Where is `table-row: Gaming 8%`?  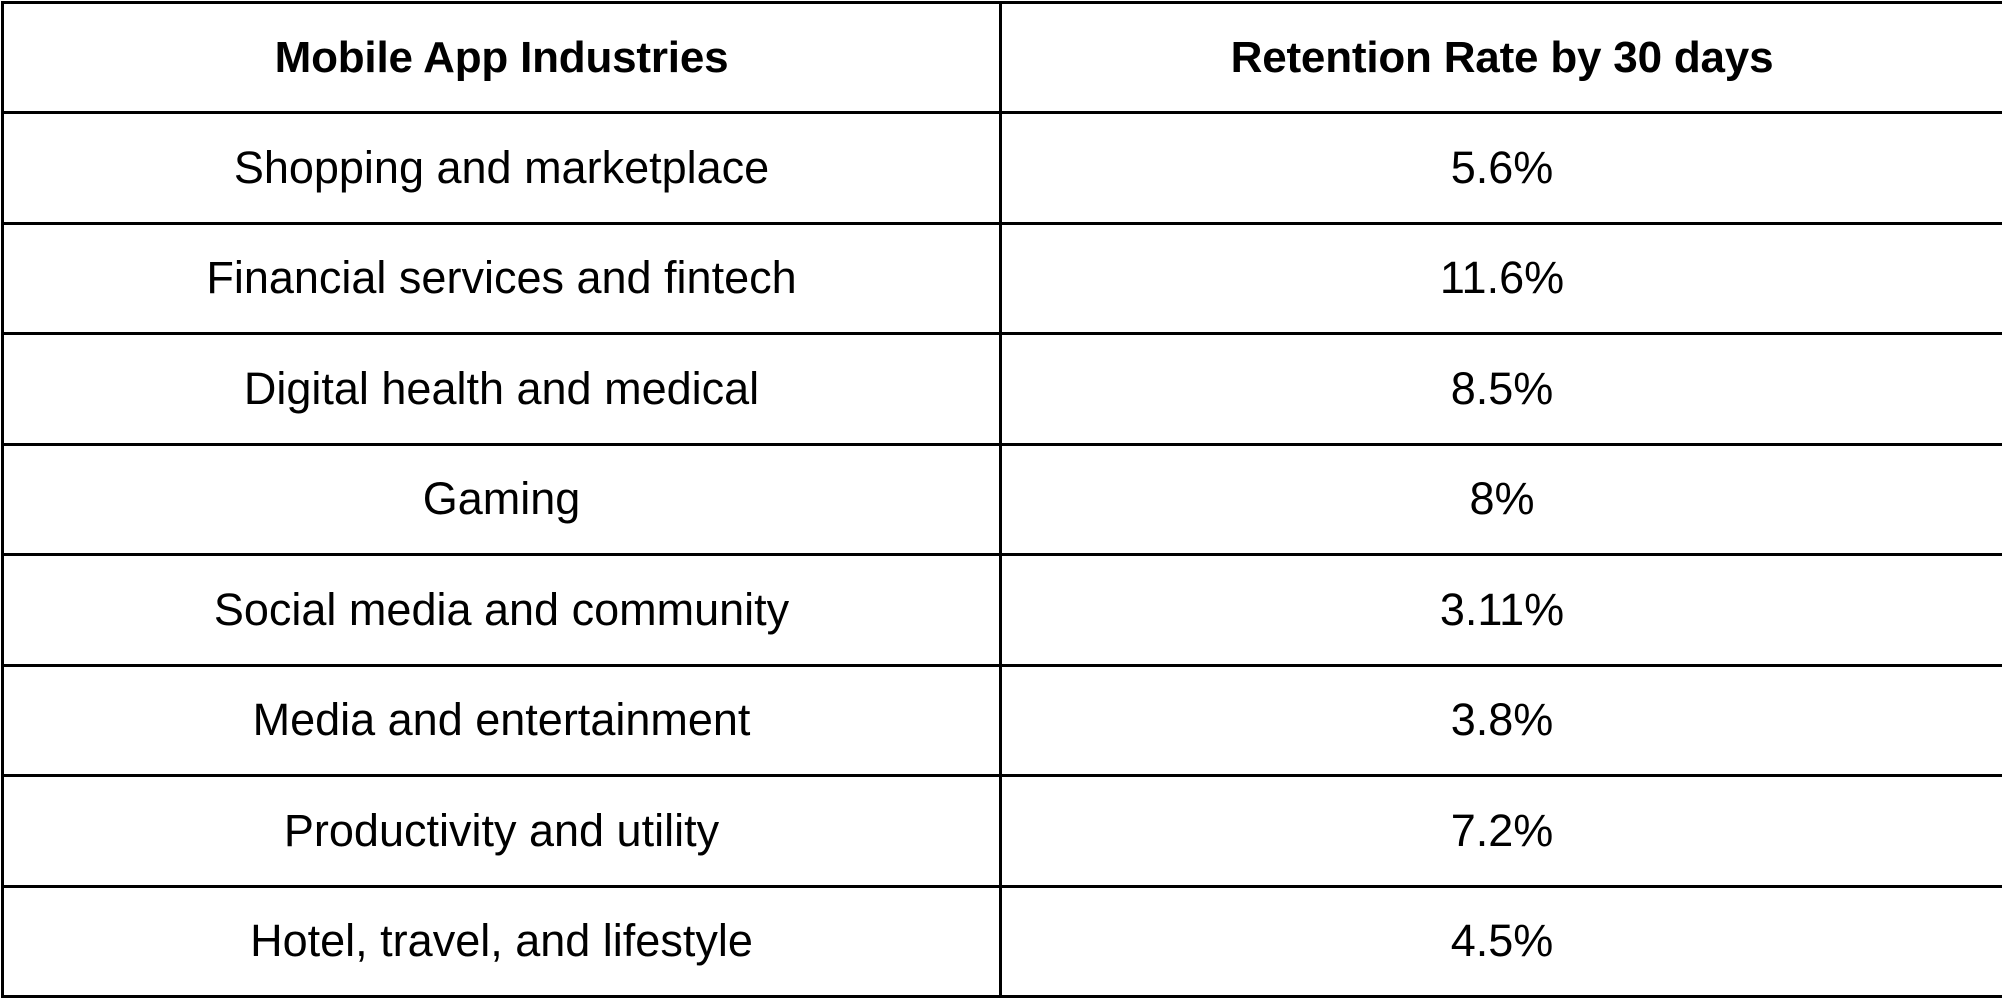
table-row: Gaming 8% is located at coordinates (1001, 499).